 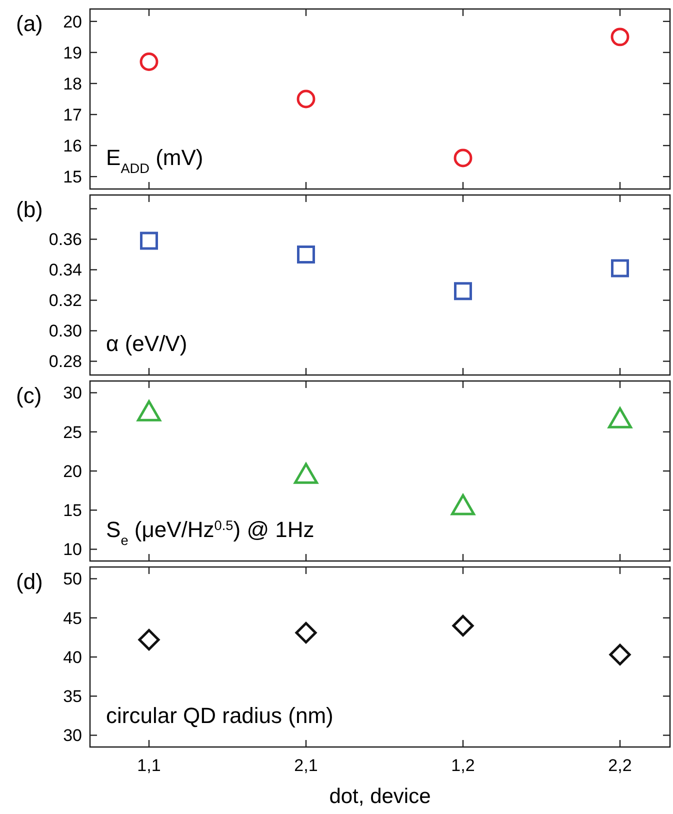 I want to click on y-tick-label: 0.28, so click(x=65, y=362).